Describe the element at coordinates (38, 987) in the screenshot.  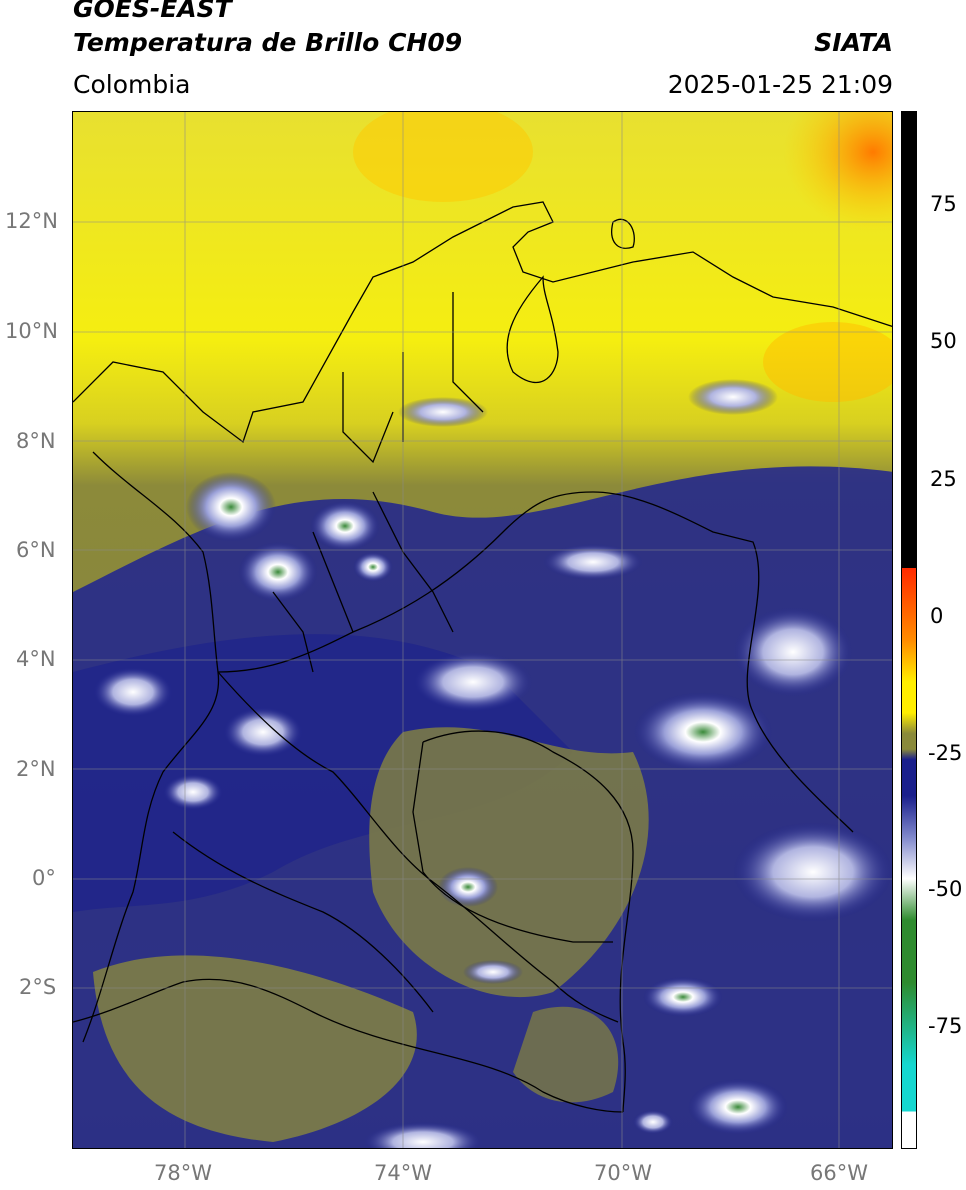
I see `lat-label: 2°S` at that location.